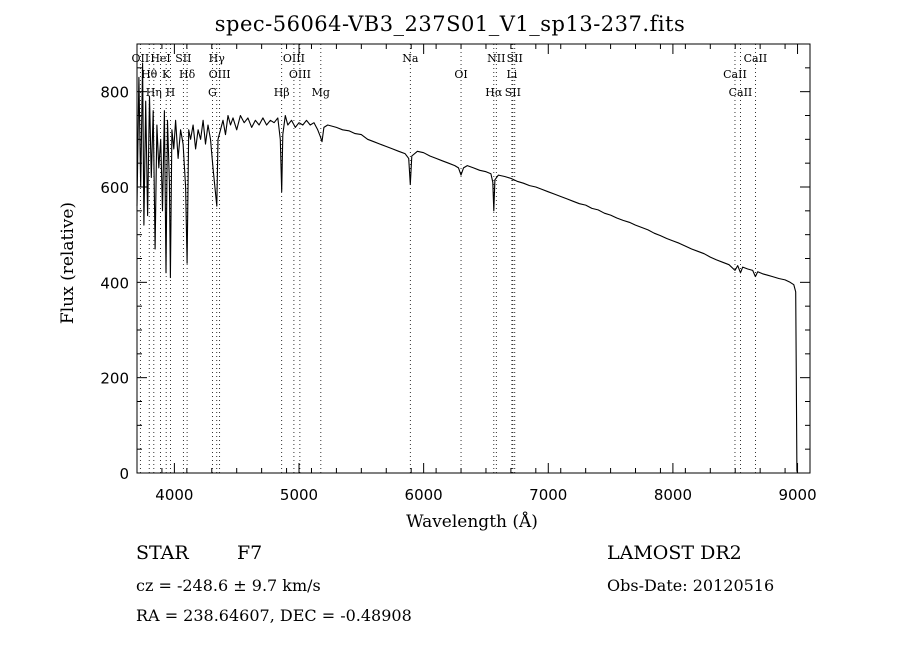 The width and height of the screenshot is (900, 650). I want to click on y-tick-label: 400, so click(114, 283).